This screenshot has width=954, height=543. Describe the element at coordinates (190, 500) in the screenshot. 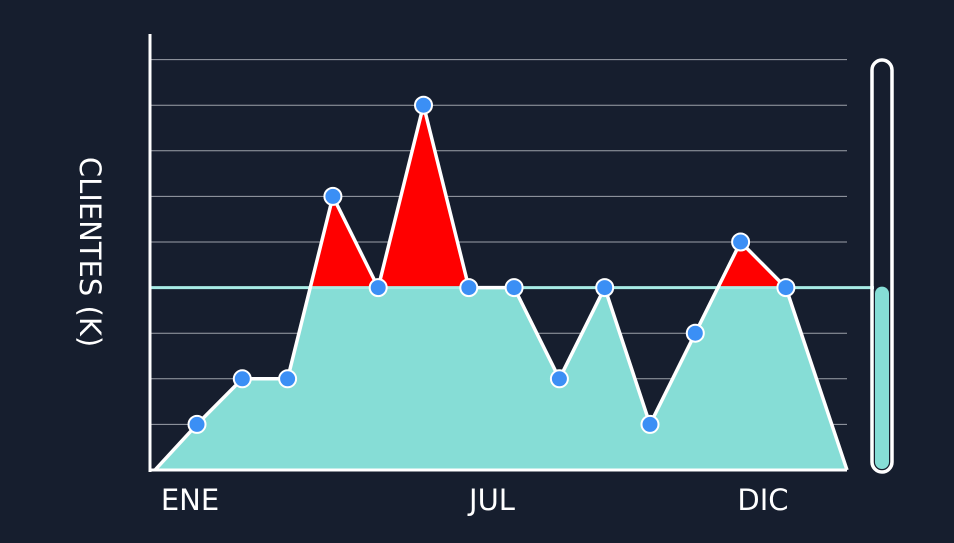

I see `x-tick-label: ENE` at that location.